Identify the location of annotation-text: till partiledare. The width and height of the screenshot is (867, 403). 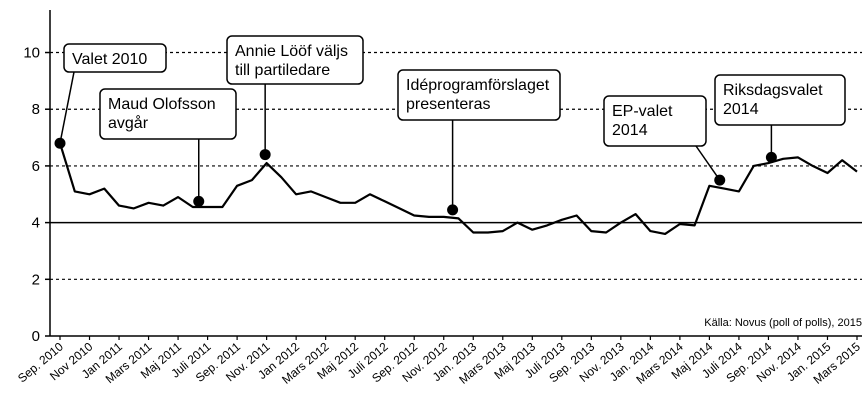
(282, 70).